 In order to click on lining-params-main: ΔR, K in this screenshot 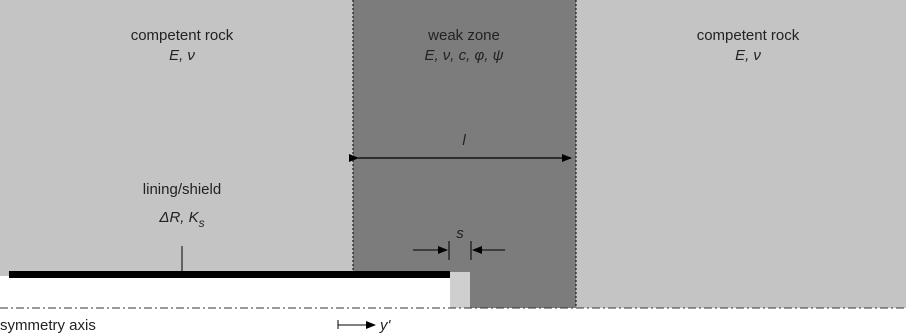, I will do `click(178, 217)`.